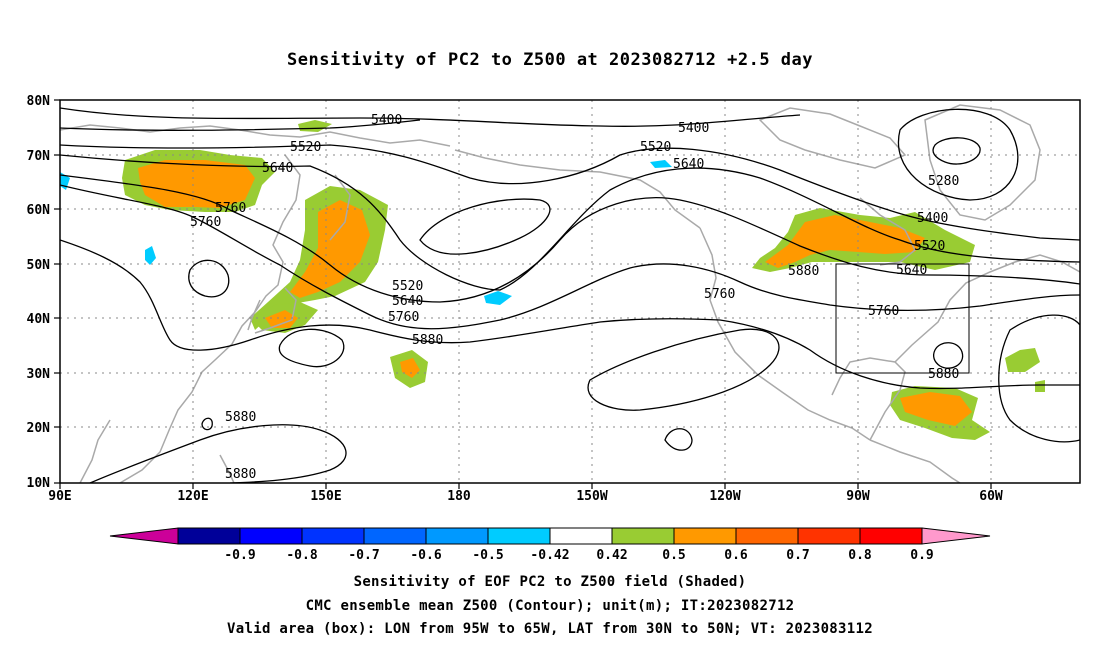  Describe the element at coordinates (95, 451) in the screenshot. I see `coast-indochina` at that location.